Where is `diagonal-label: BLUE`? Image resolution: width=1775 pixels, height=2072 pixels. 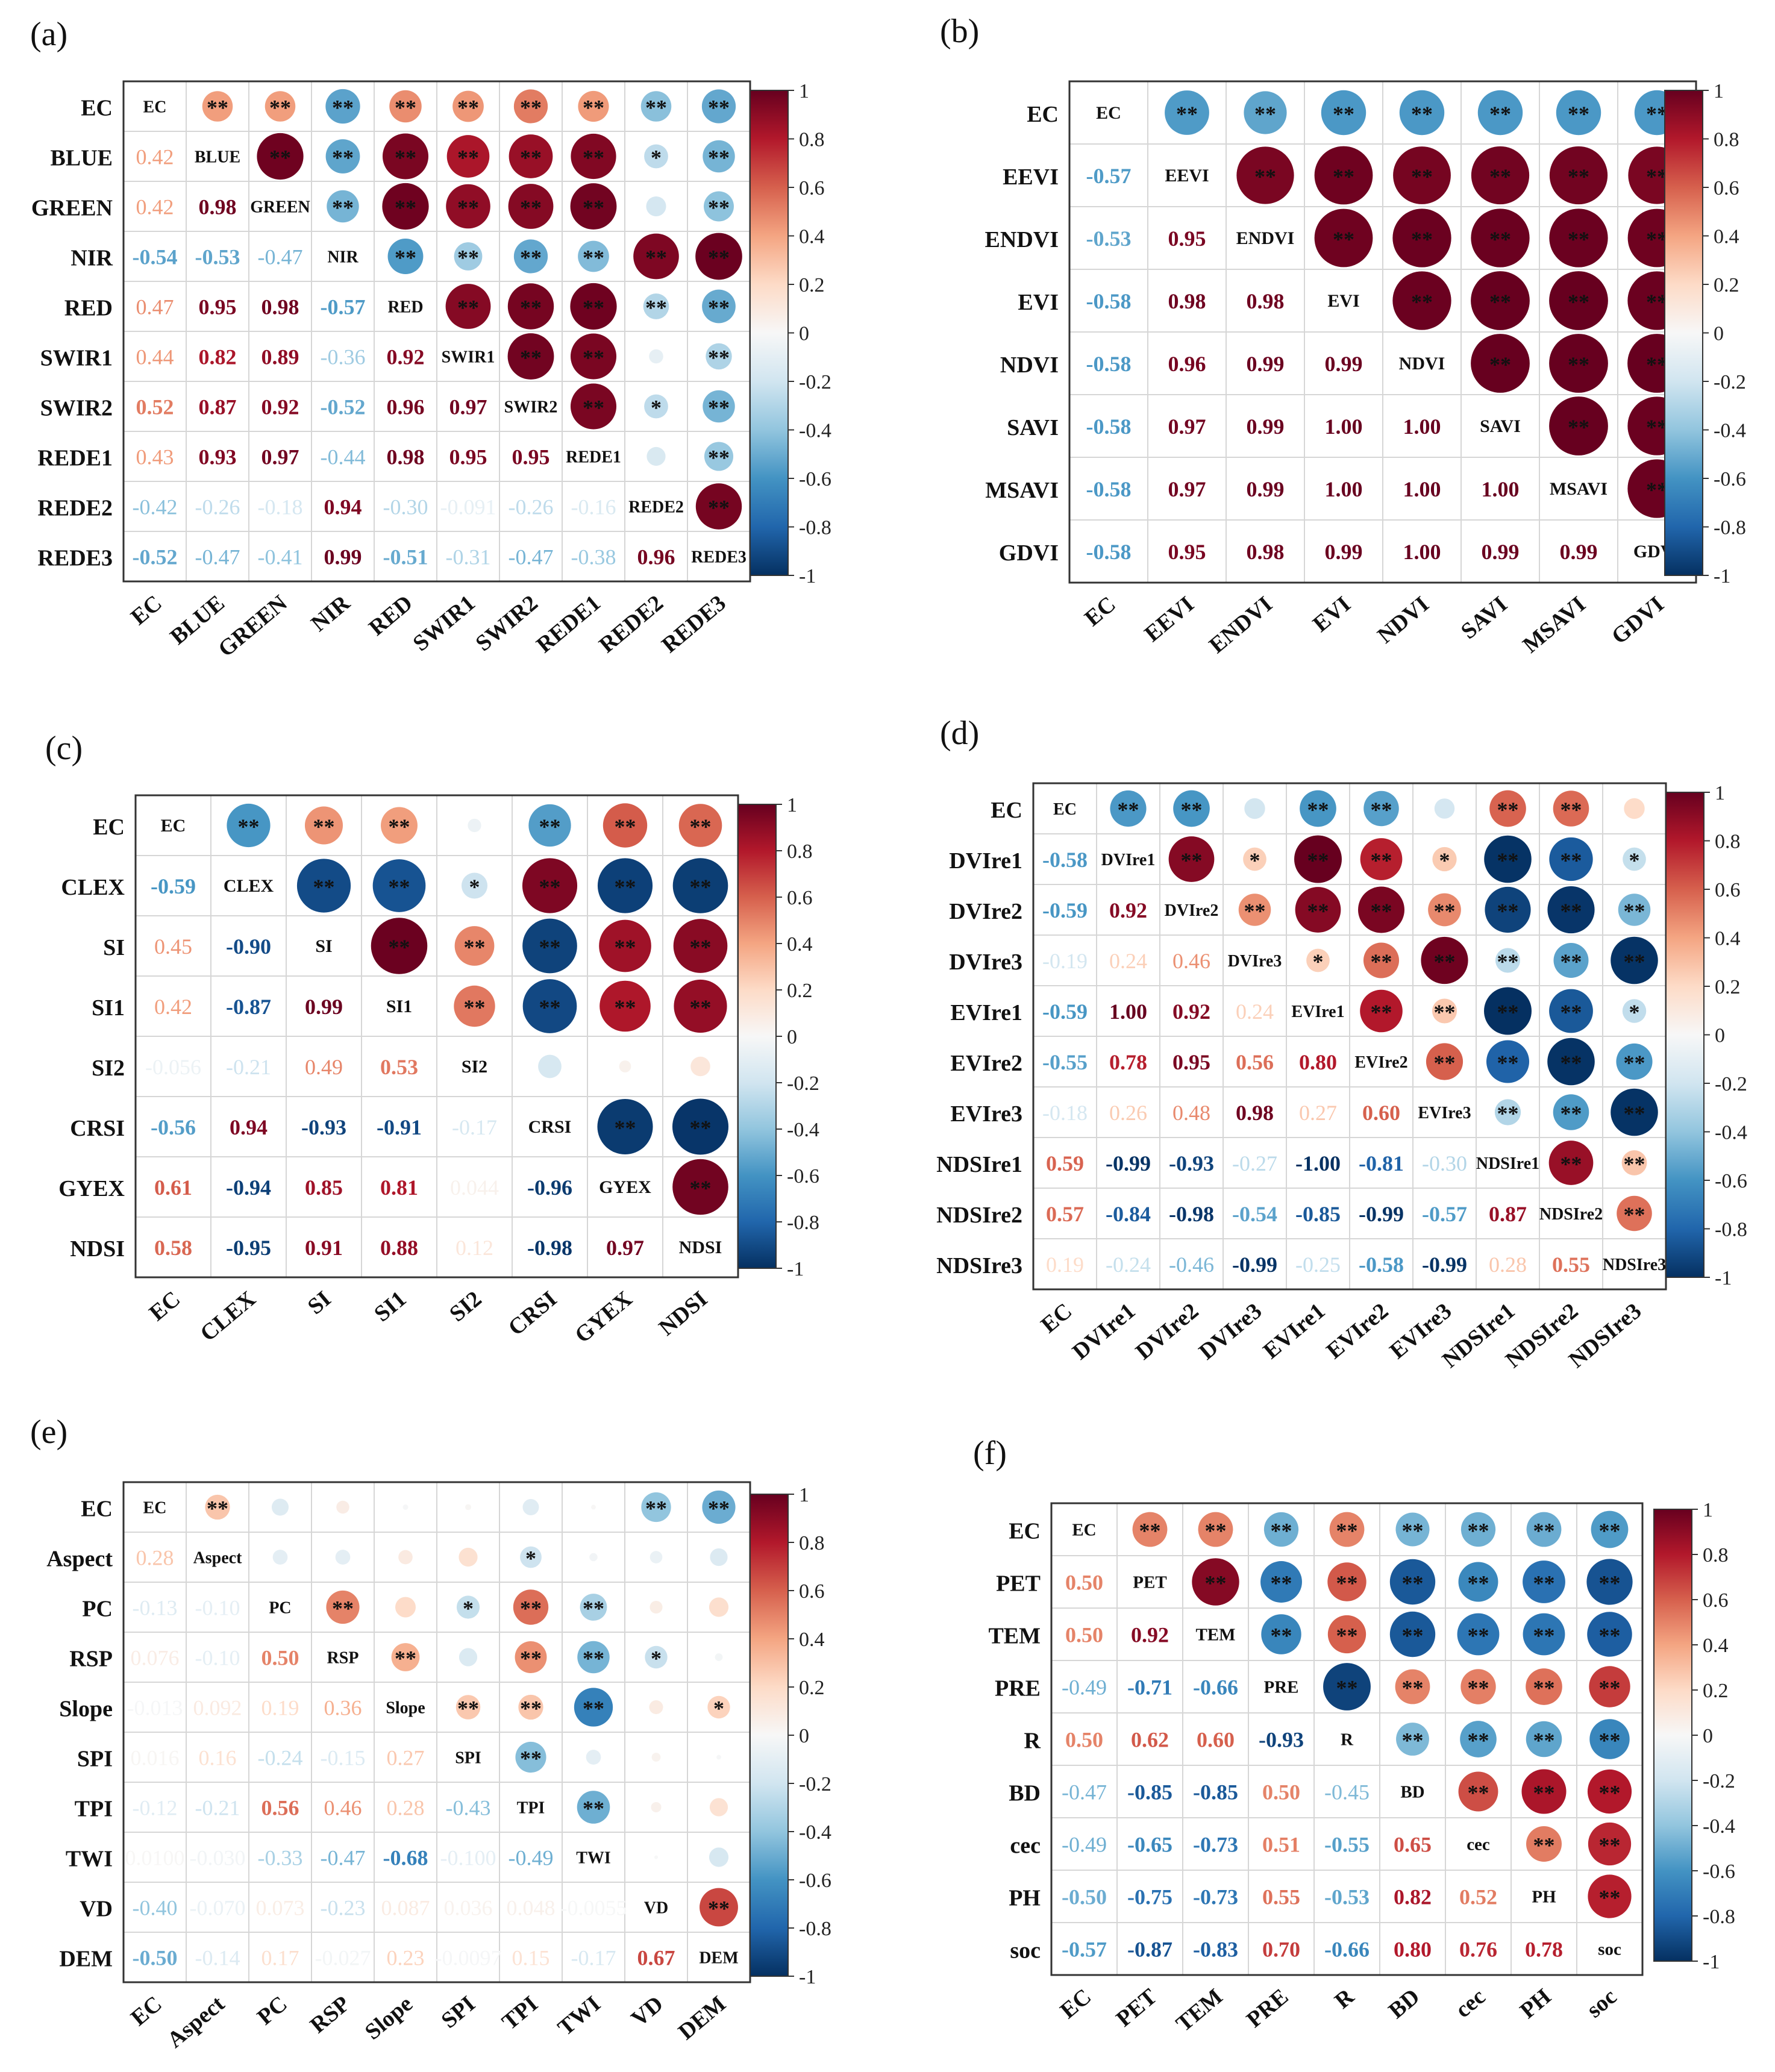 diagonal-label: BLUE is located at coordinates (217, 157).